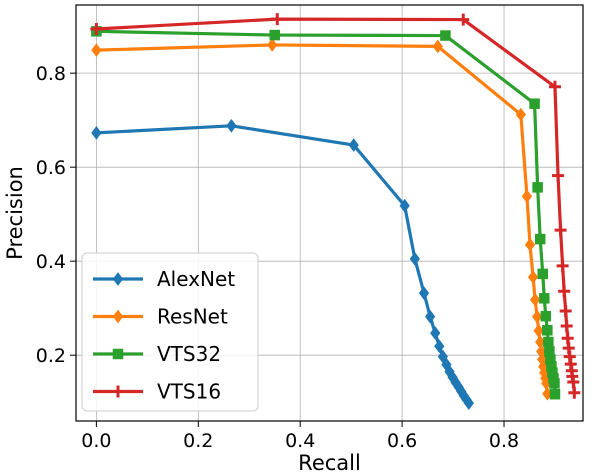 The image size is (598, 476). Describe the element at coordinates (51, 168) in the screenshot. I see `y-tick-label: 0.6` at that location.